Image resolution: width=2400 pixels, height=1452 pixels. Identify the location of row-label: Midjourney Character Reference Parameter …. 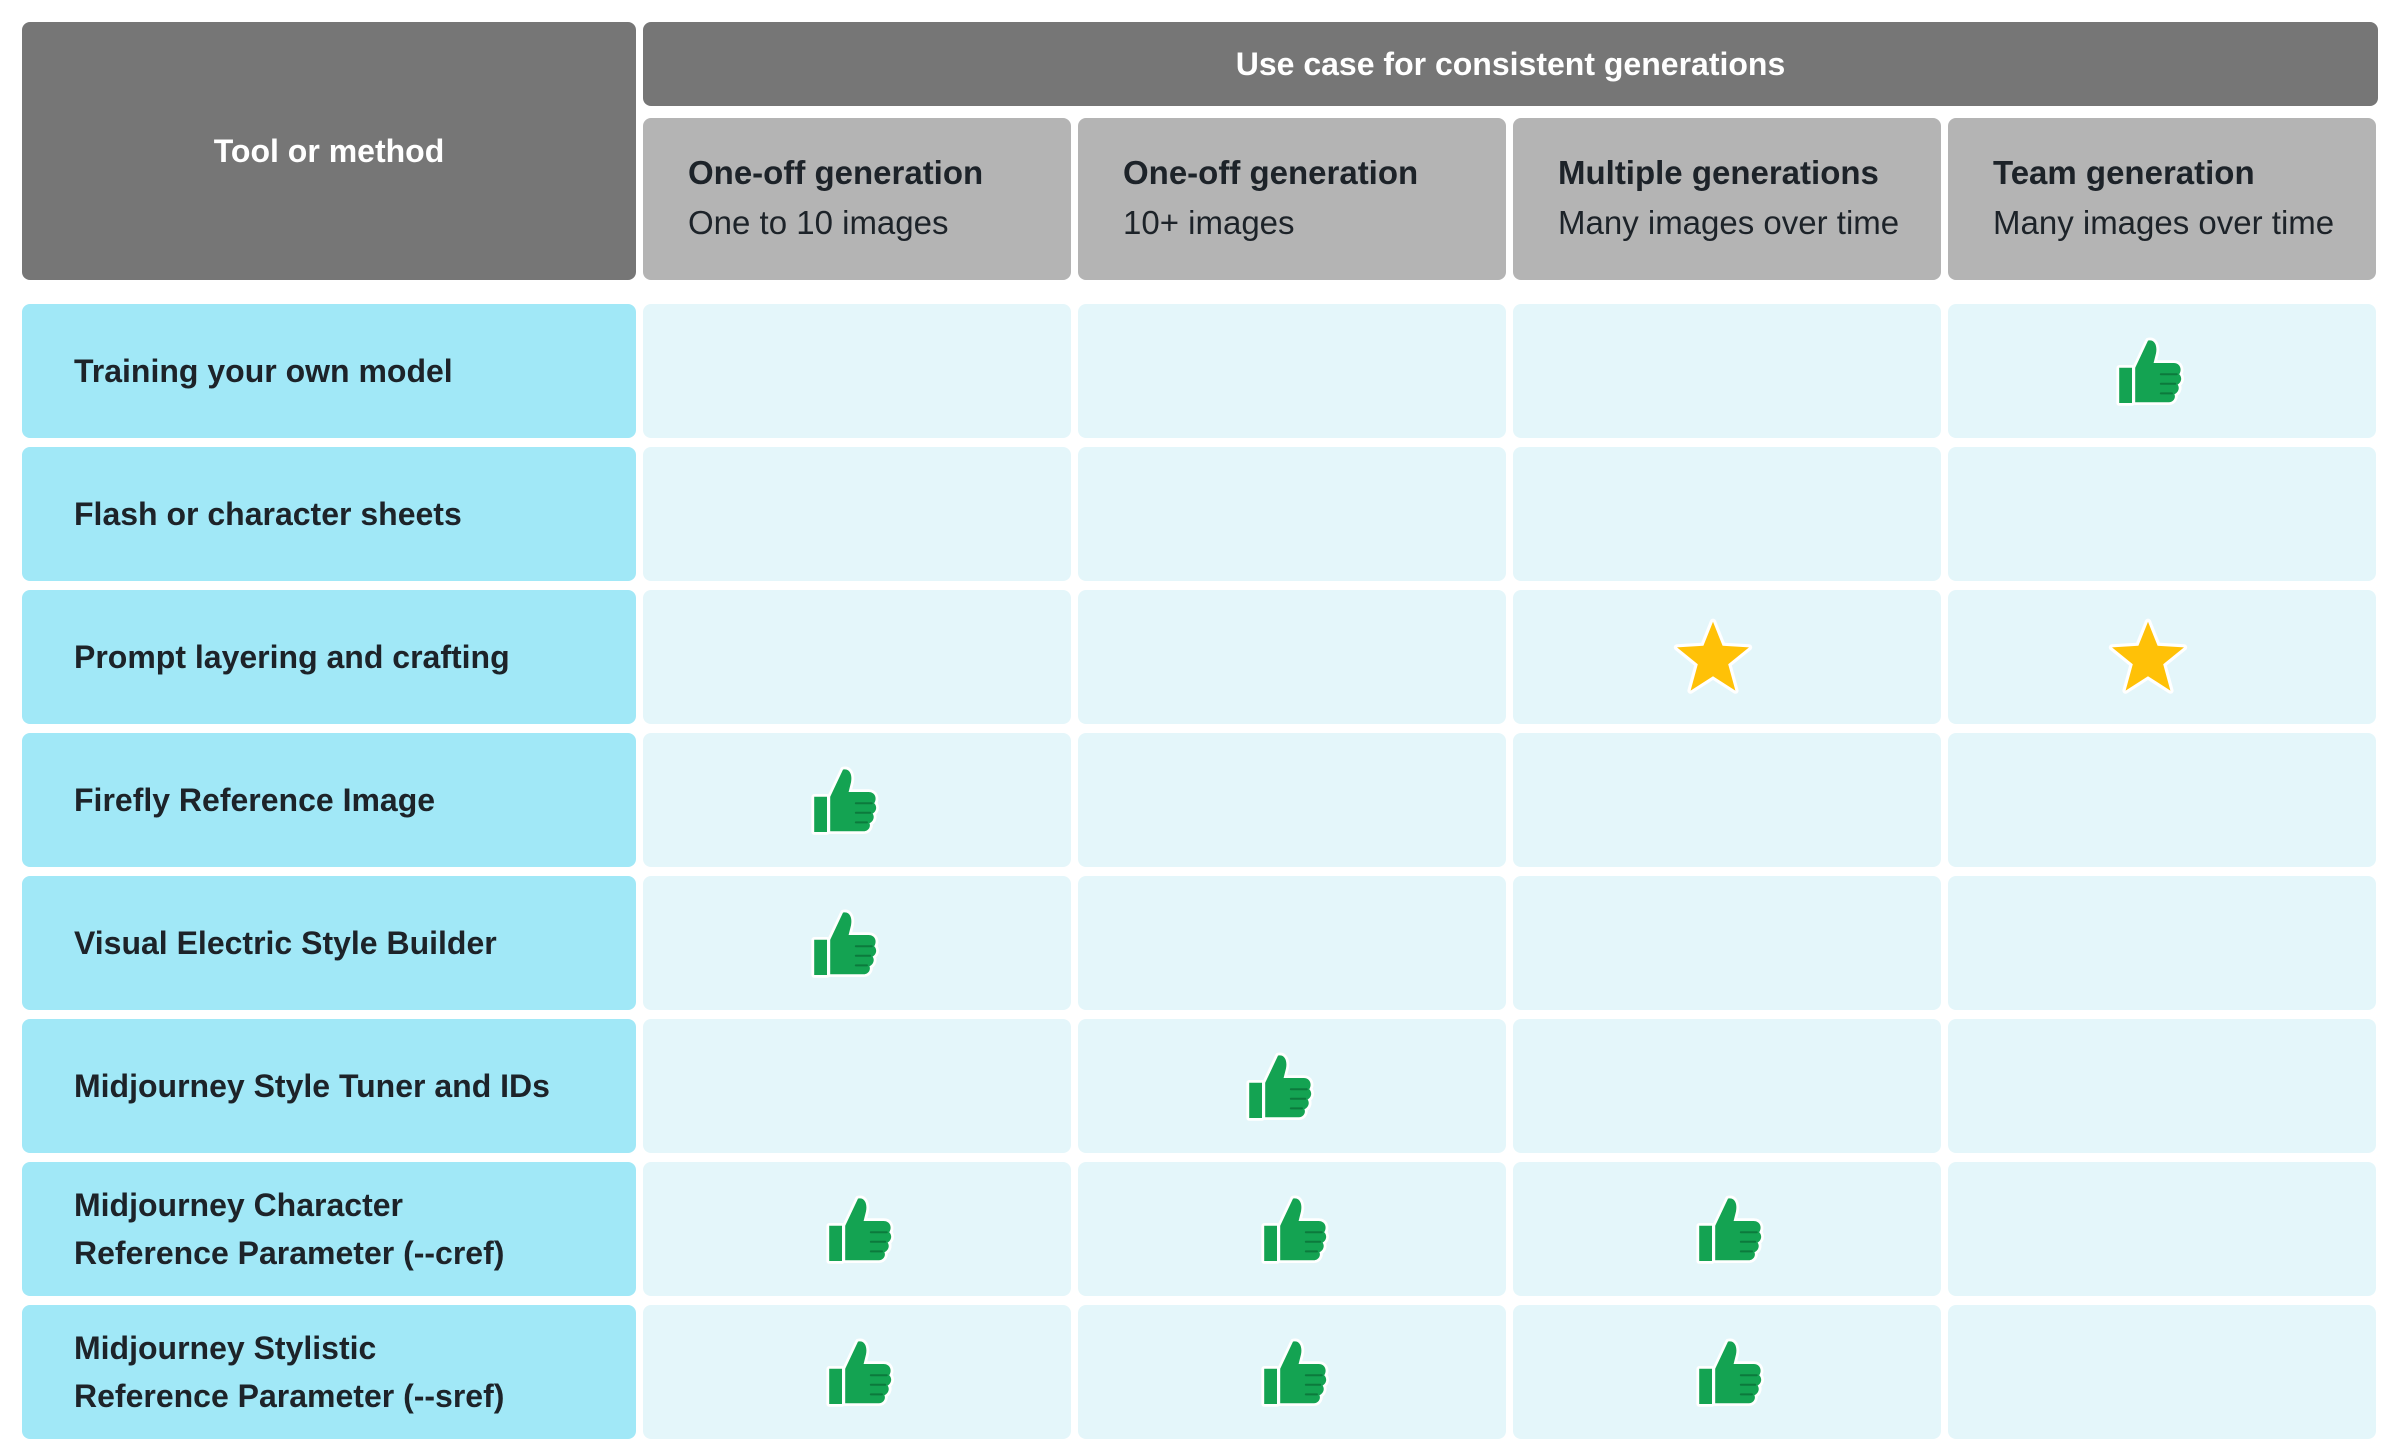
(329, 1229).